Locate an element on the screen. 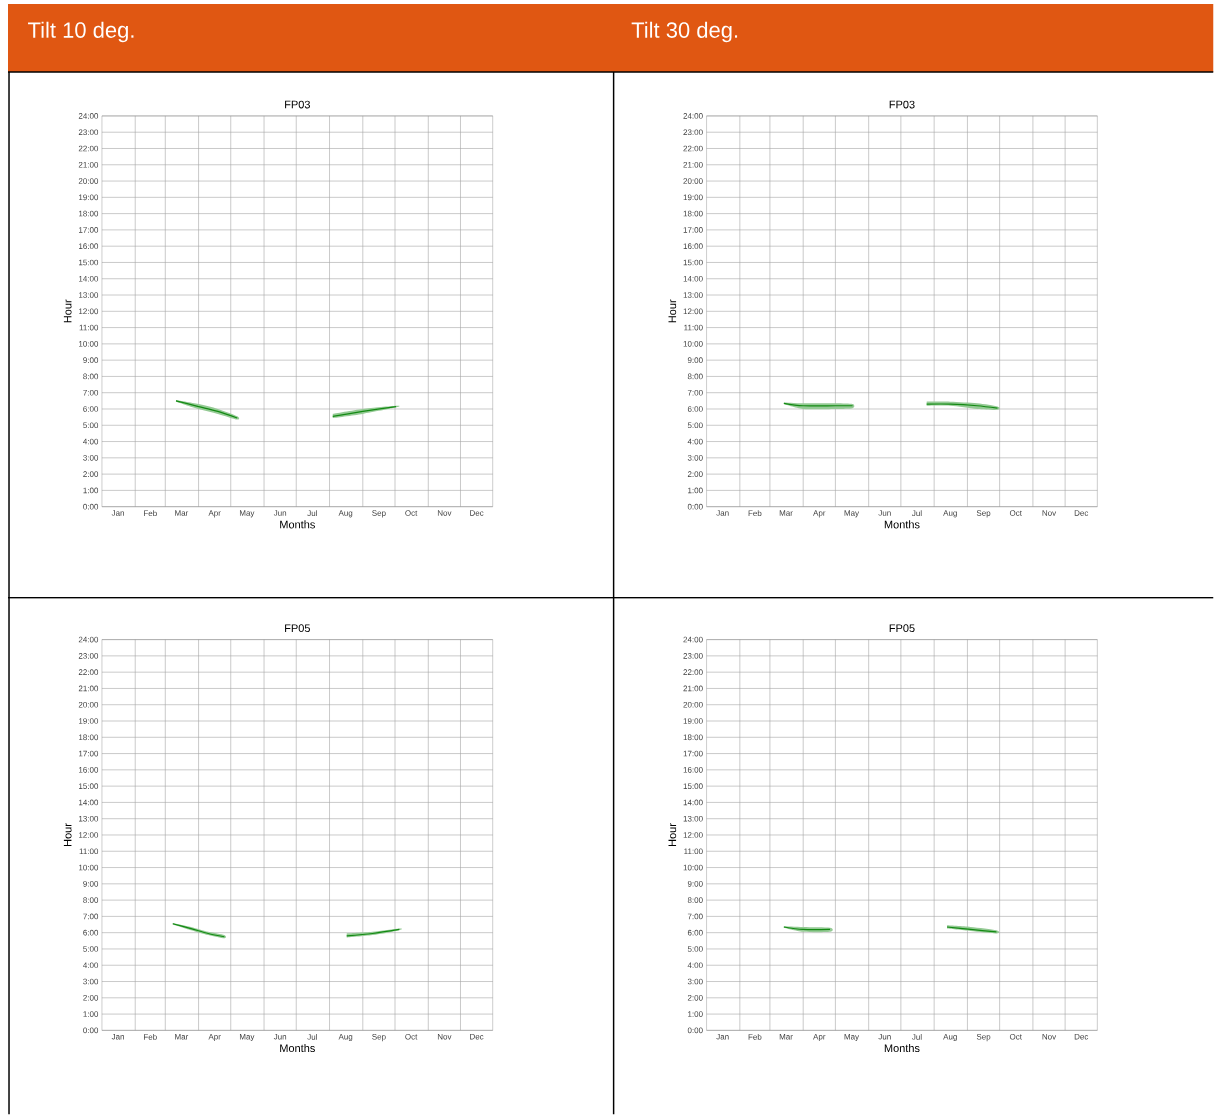 This screenshot has width=1214, height=1115. text: Tilt 10 deg. is located at coordinates (81, 32).